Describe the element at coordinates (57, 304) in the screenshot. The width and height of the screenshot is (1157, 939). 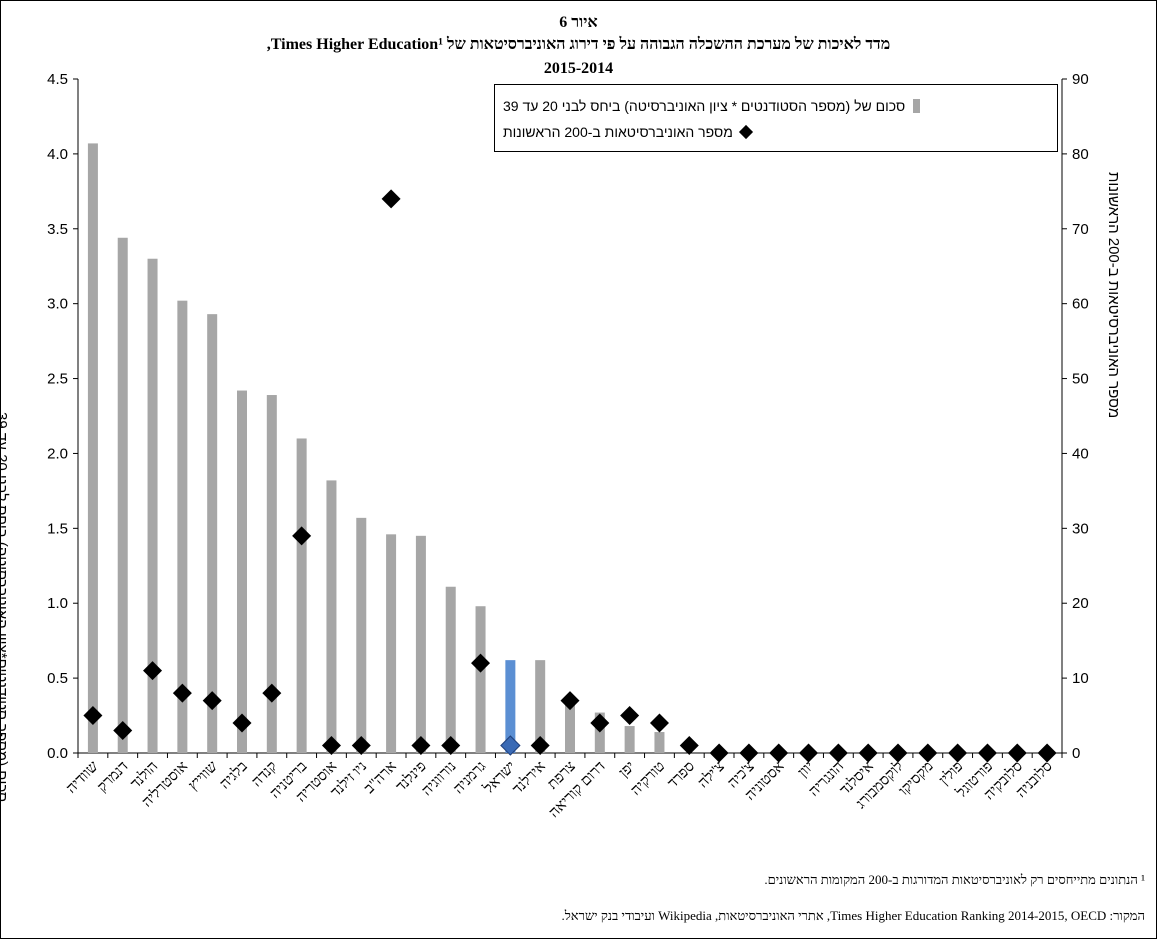
I see `y-tick-label: 3.0` at that location.